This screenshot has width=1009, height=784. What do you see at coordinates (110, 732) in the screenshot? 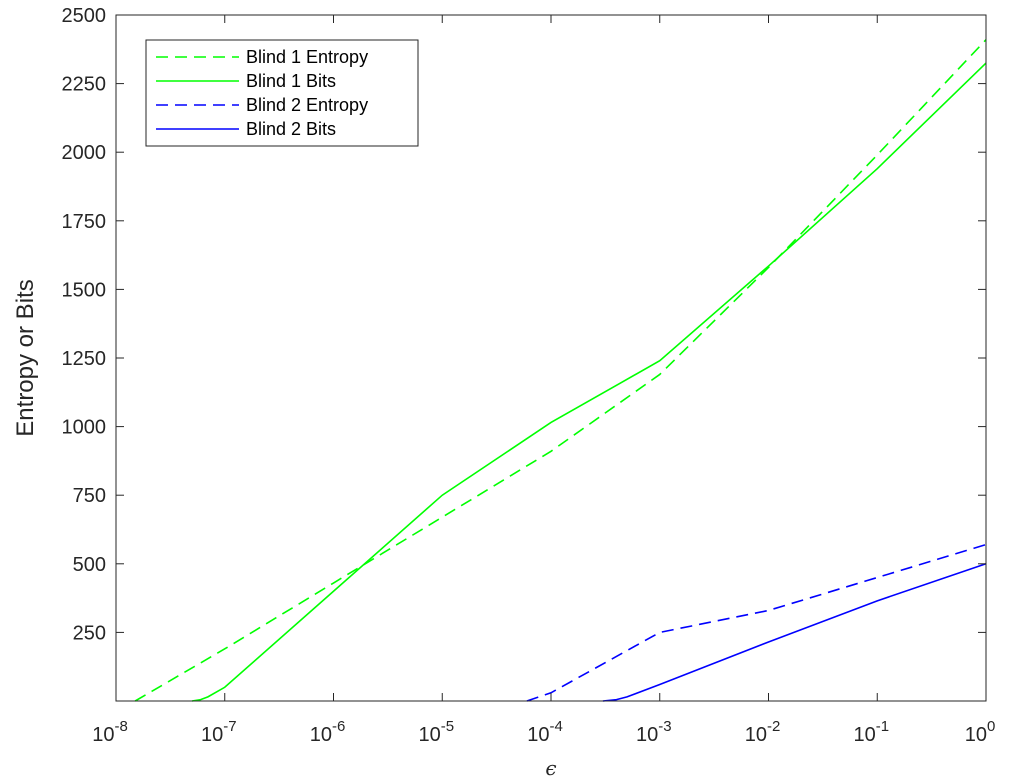
I see `x-tick-label-1: 10⁻⁸` at bounding box center [110, 732].